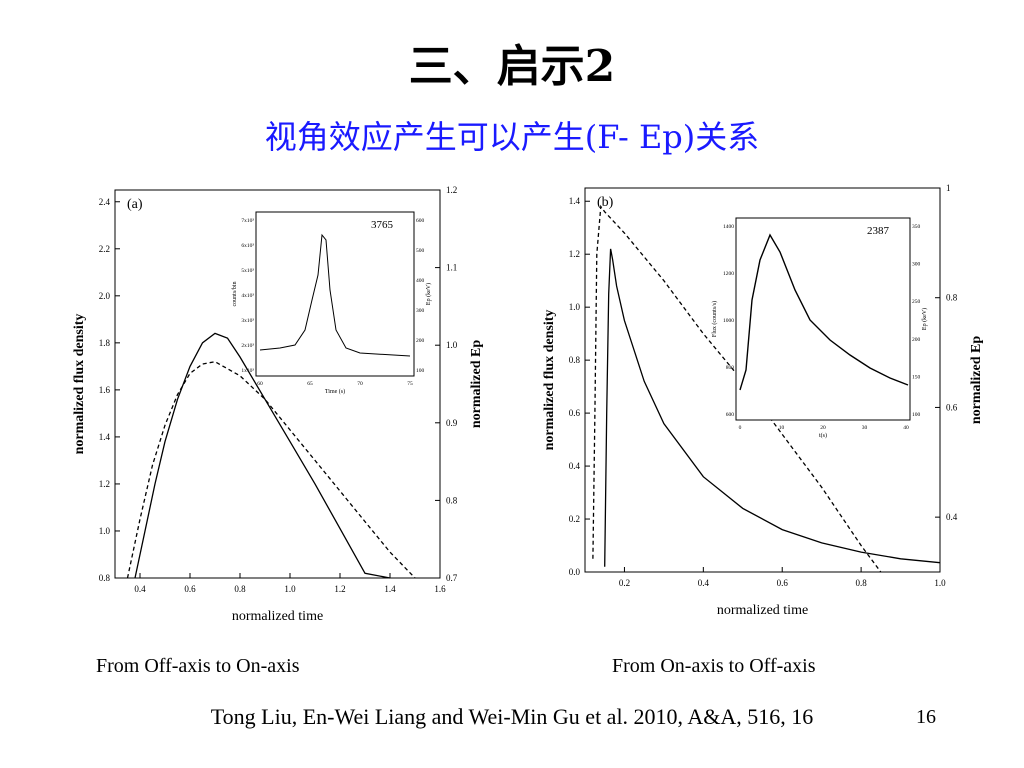  What do you see at coordinates (512, 66) in the screenshot?
I see `slide-title: 三、启示2` at bounding box center [512, 66].